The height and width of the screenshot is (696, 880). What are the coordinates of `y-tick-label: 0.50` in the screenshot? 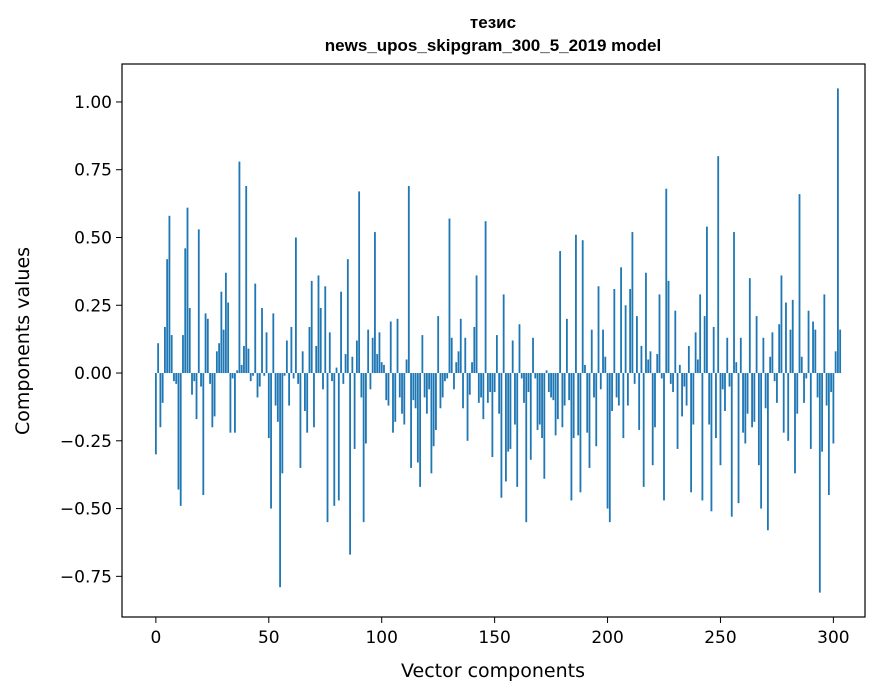 It's located at (93, 238).